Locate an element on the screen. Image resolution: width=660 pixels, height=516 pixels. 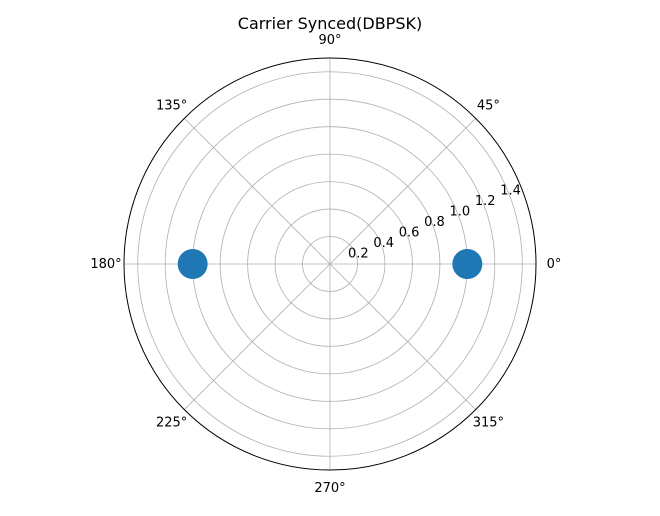
radial-tick-label-0: 0.2 is located at coordinates (358, 253).